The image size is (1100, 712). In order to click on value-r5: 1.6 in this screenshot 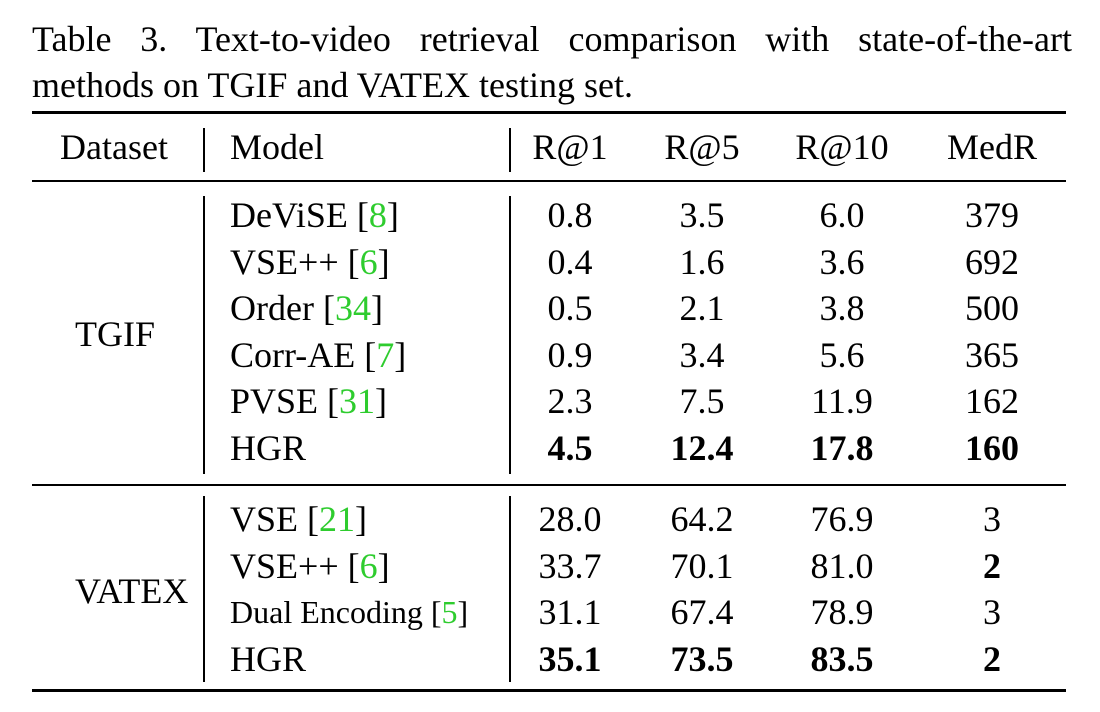, I will do `click(702, 261)`.